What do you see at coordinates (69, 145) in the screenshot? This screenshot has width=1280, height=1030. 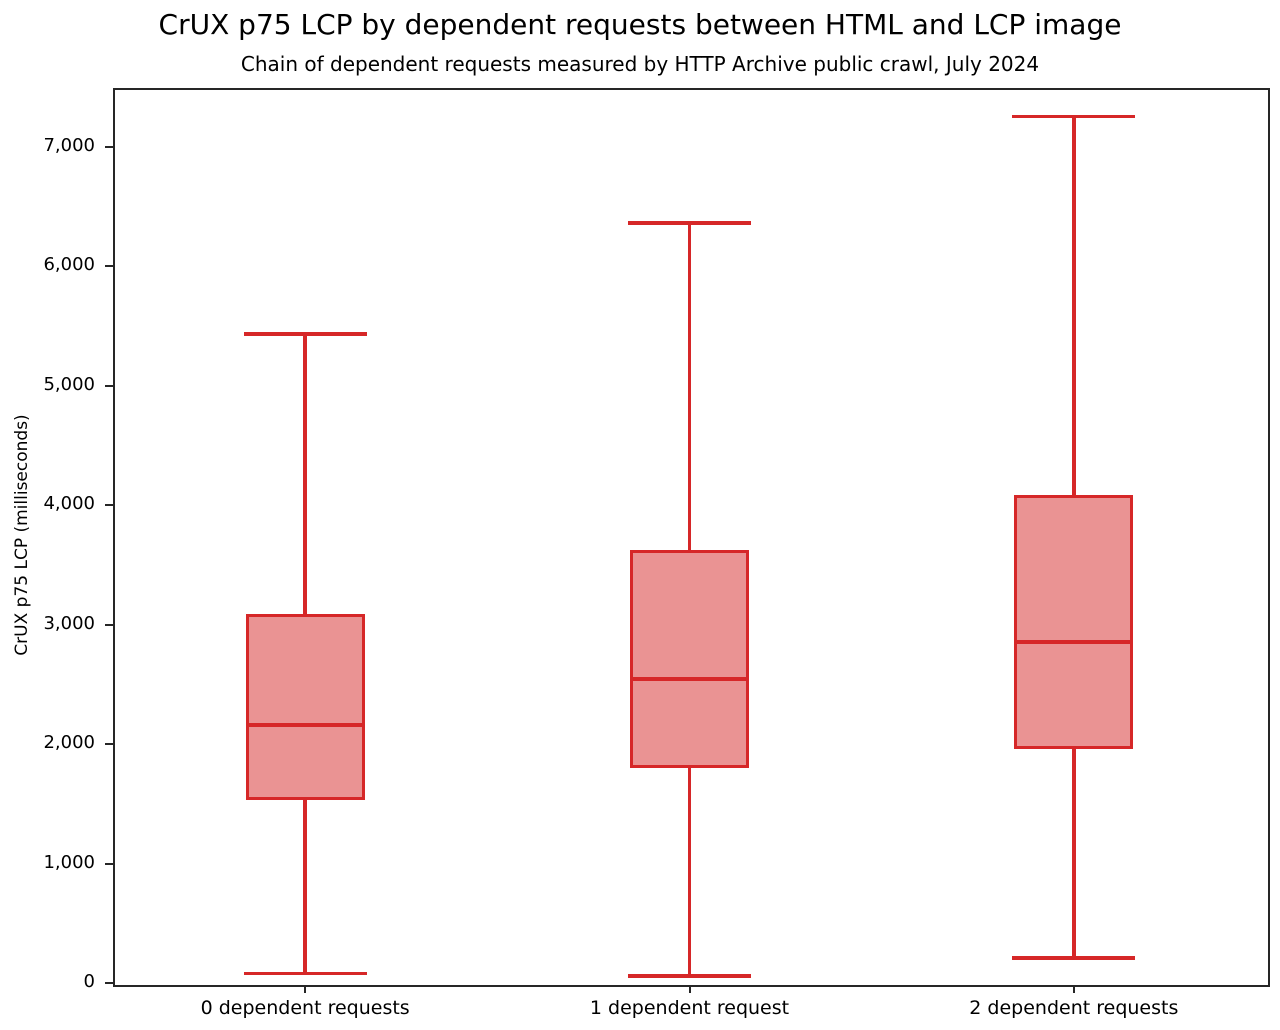 I see `y-tick-label: 7,000` at bounding box center [69, 145].